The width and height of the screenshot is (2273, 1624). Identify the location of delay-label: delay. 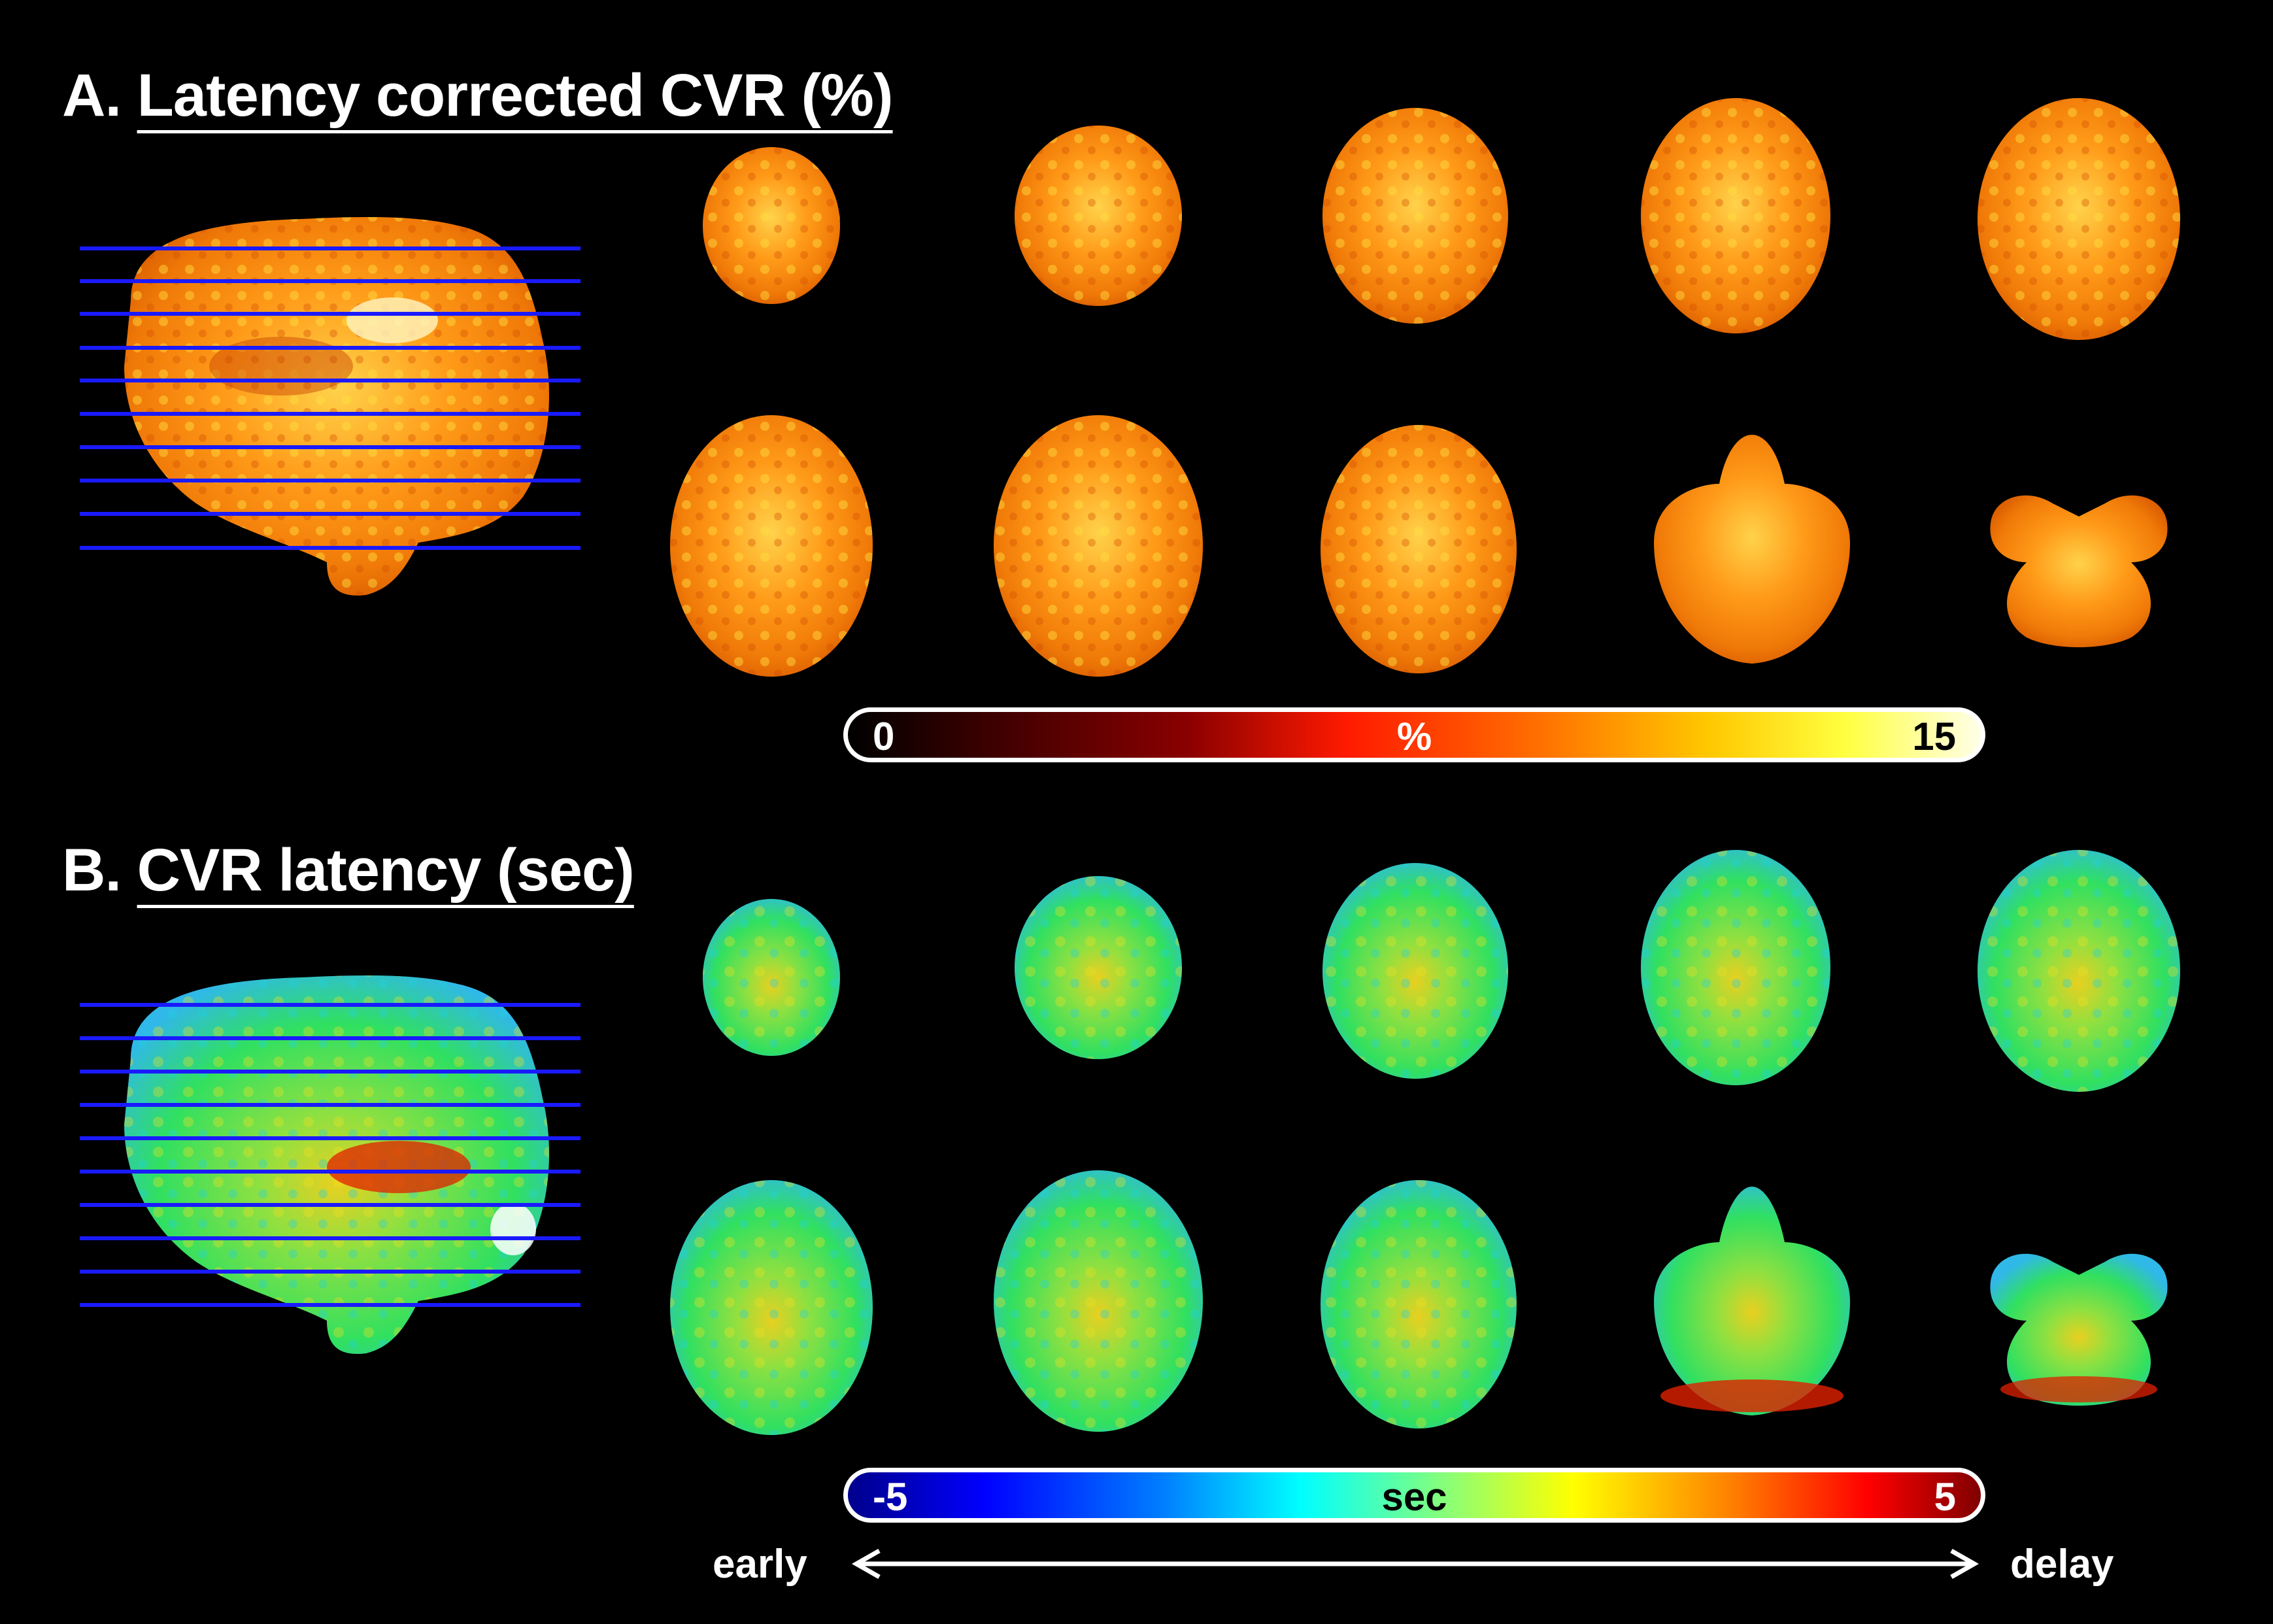
(2062, 1564).